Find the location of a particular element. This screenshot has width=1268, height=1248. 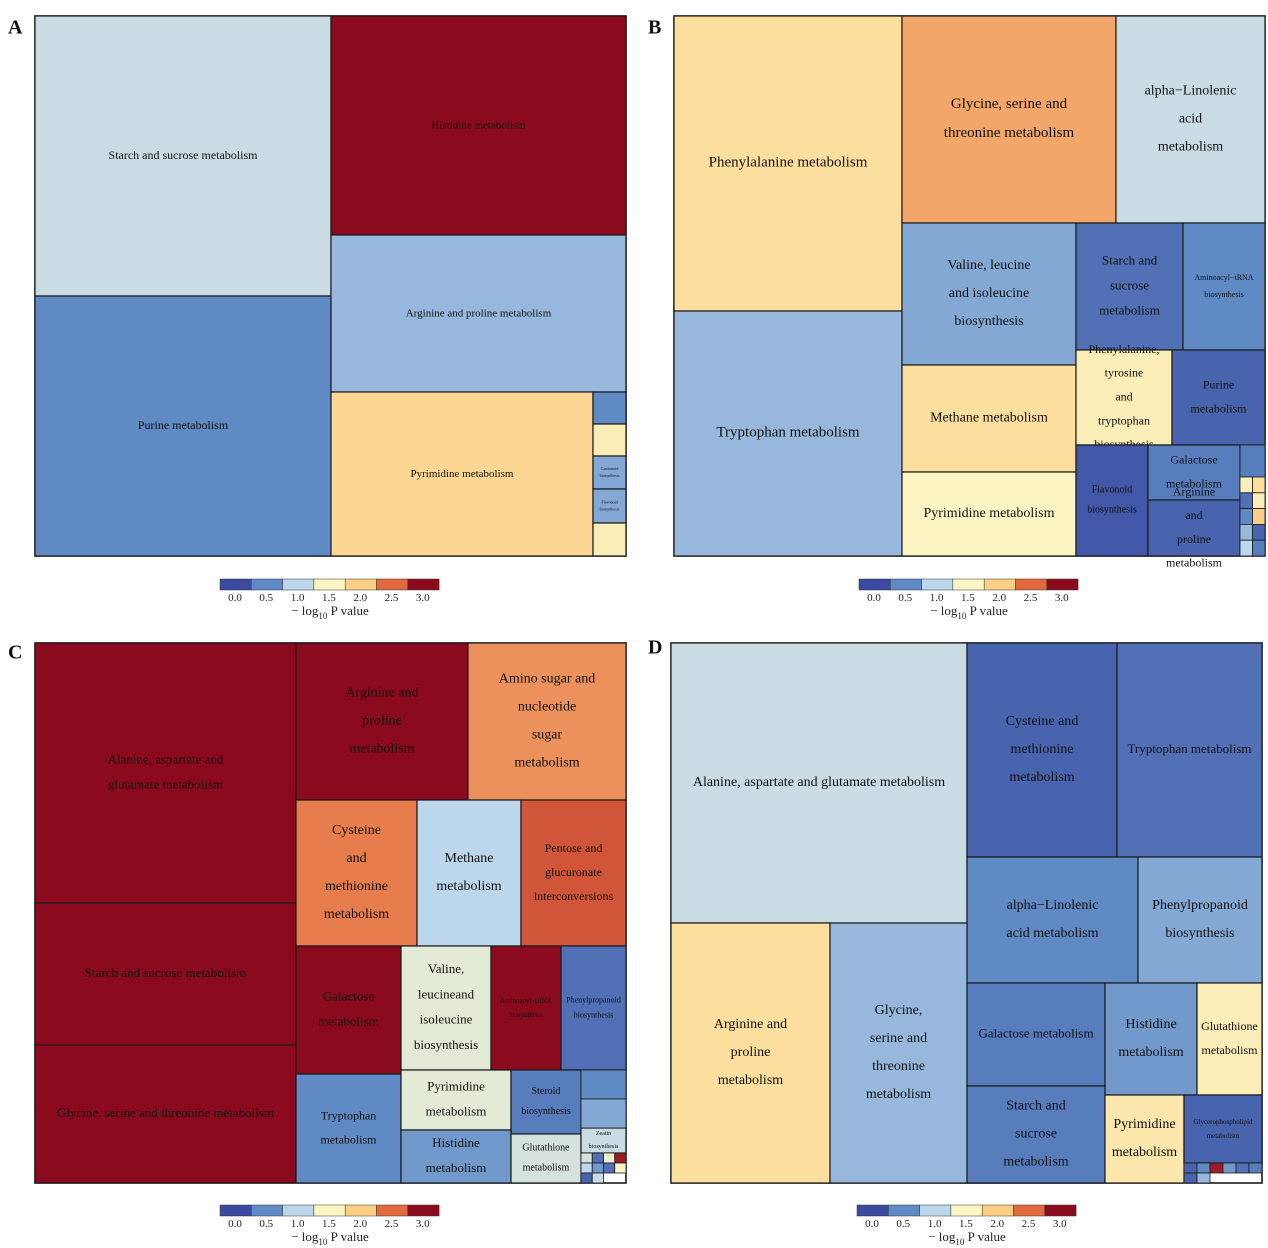

colorbar: 0.0 0.5 1.0 1.5 2.0 2.5 3.0 − log10 P value is located at coordinates (329, 1225).